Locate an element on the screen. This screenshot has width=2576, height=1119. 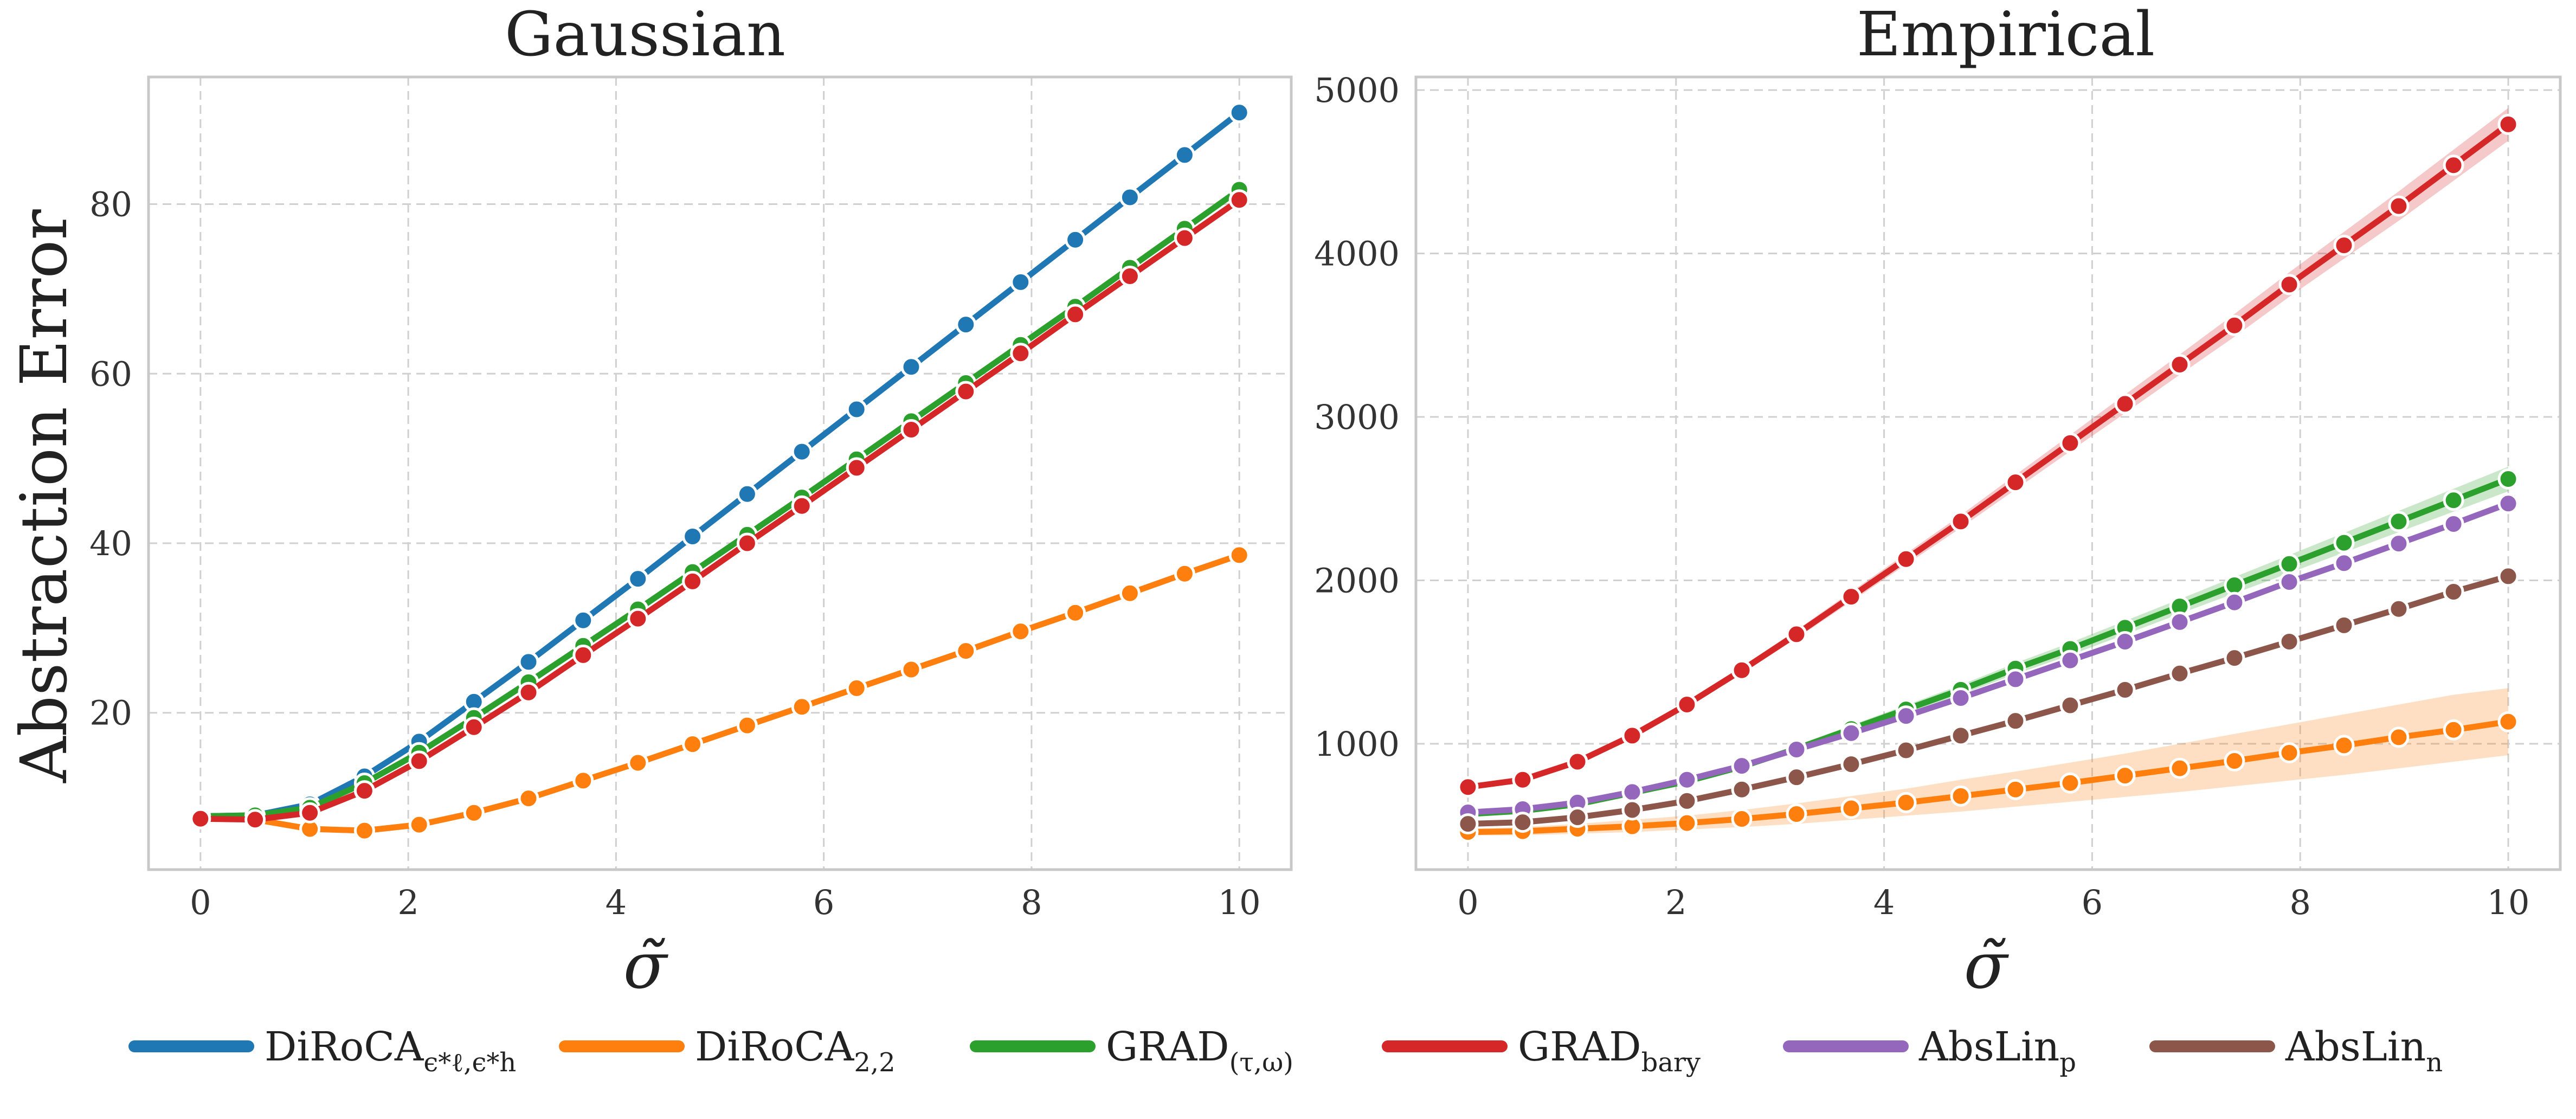
gaussian-title: Gaussian is located at coordinates (645, 35).